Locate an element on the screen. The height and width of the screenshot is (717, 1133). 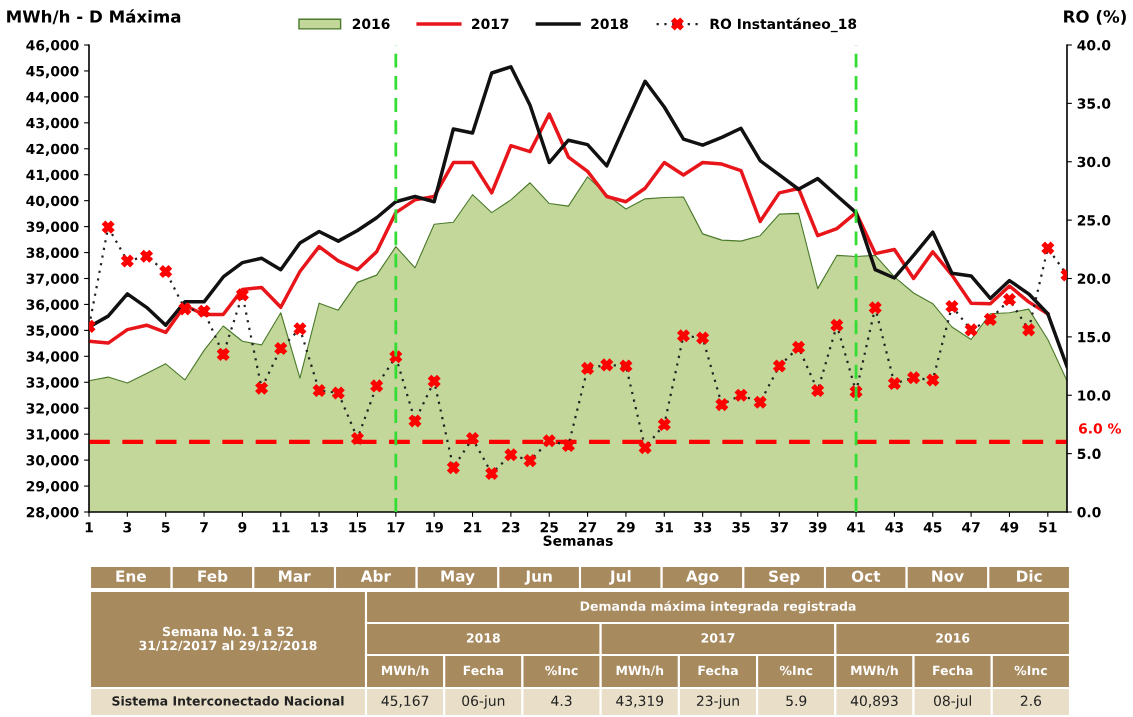
text: Sistema Interconectado Nacional is located at coordinates (228, 700).